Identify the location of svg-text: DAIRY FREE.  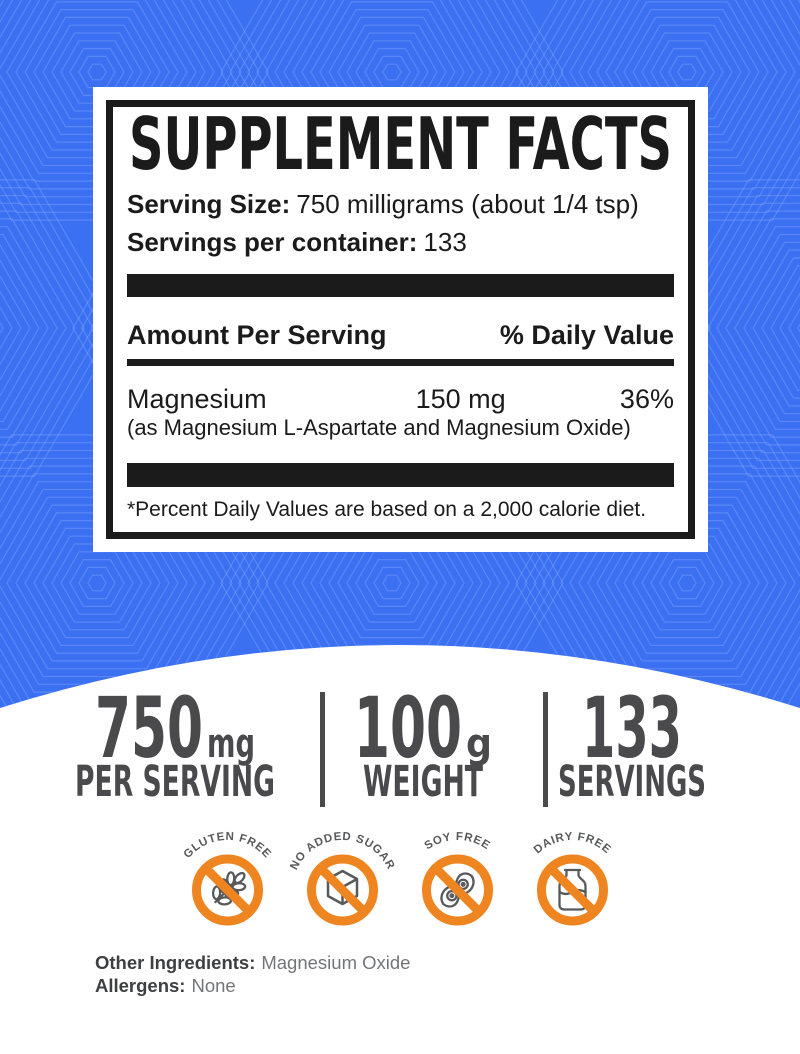
(572, 844).